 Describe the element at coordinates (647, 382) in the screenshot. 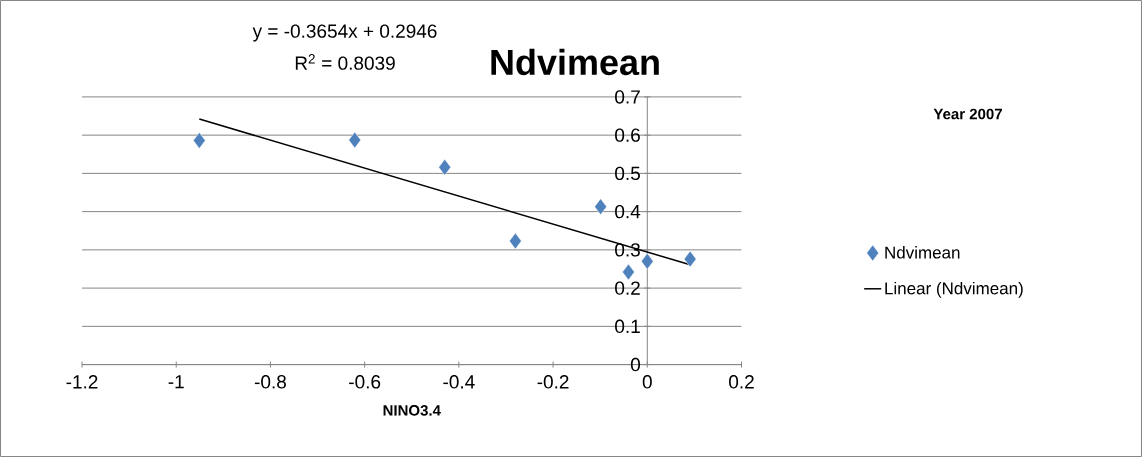

I see `x-tick-label: 0` at that location.